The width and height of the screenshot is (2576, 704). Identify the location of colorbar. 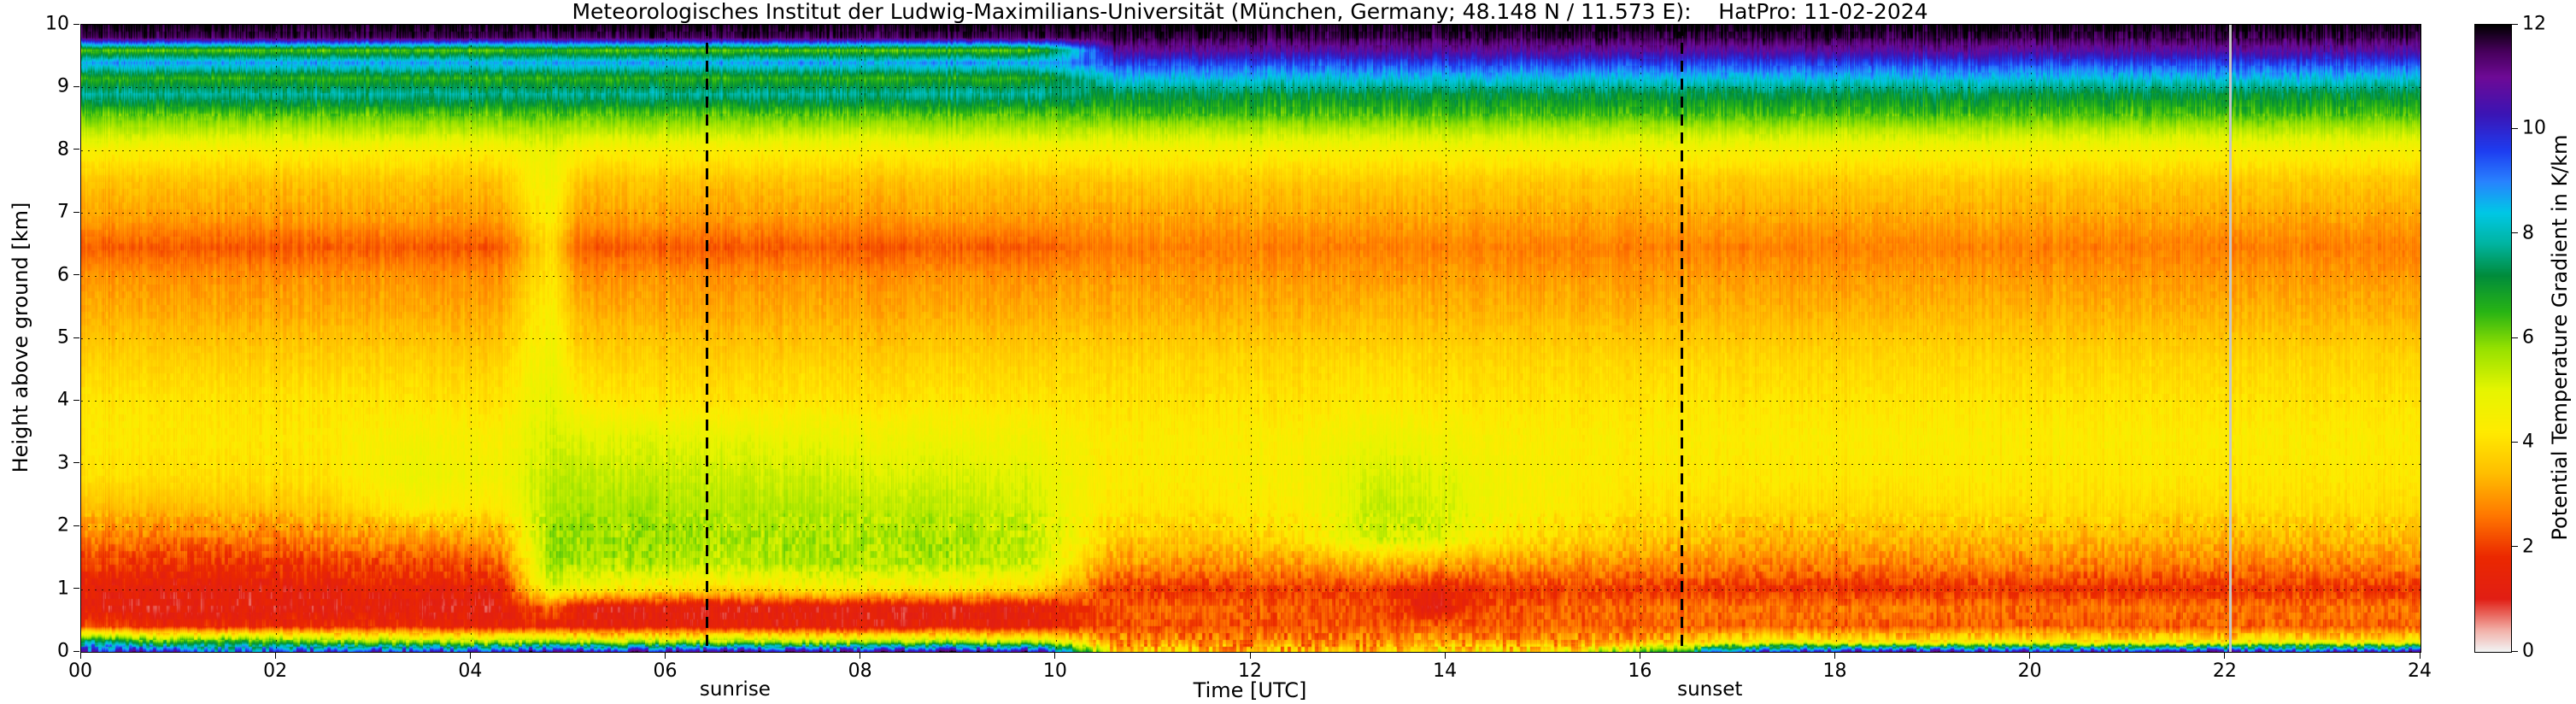
(2493, 338).